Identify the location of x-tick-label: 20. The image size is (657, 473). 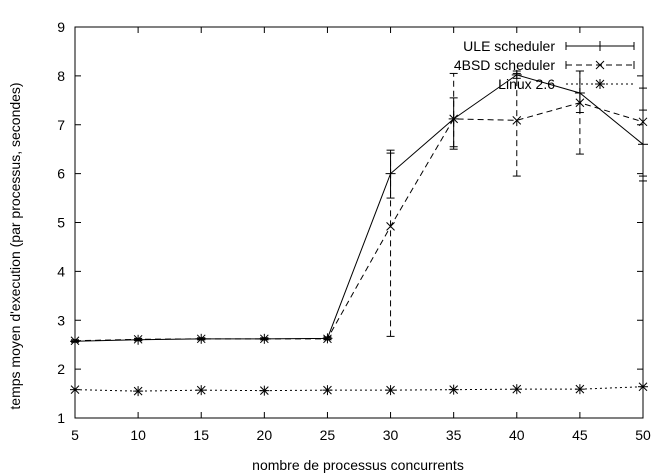
(265, 435).